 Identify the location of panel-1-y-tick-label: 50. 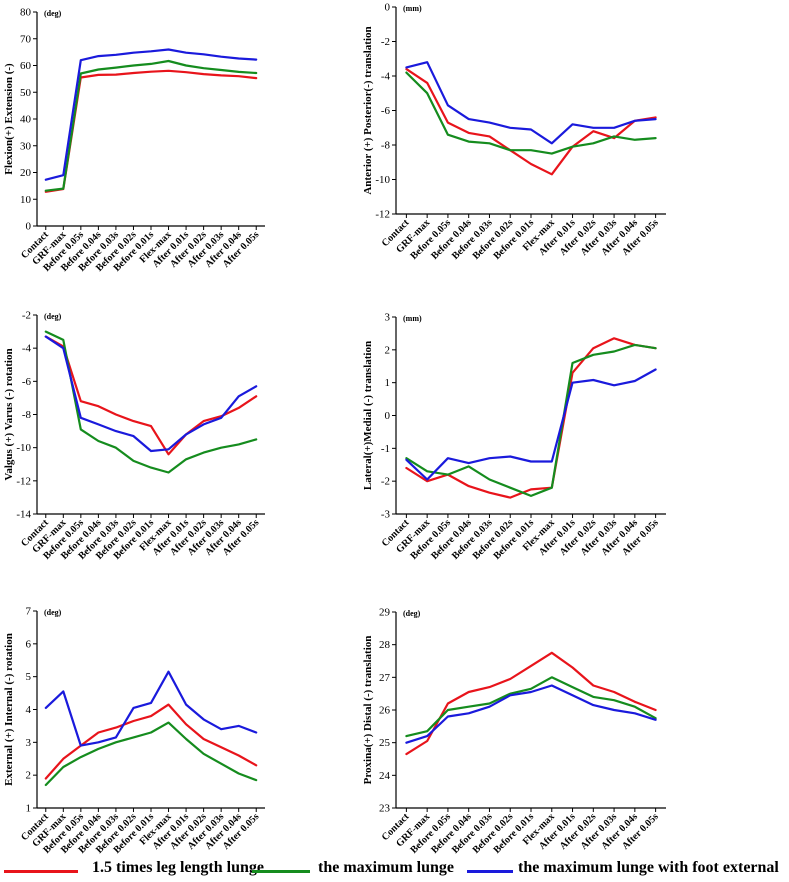
(26, 93).